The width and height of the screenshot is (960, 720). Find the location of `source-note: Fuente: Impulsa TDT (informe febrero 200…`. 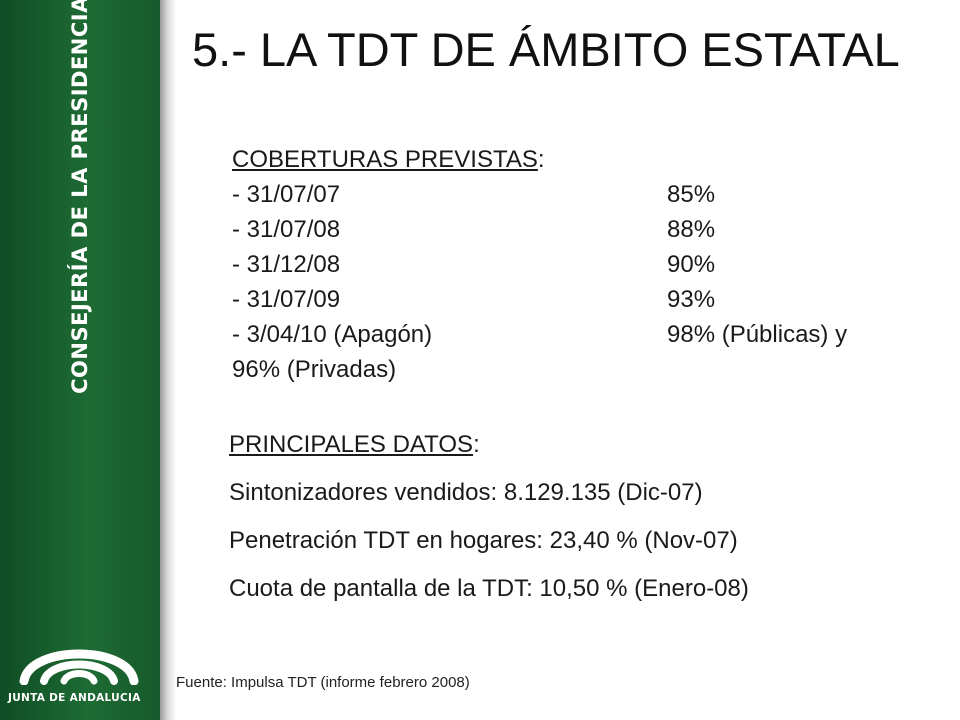

source-note: Fuente: Impulsa TDT (informe febrero 200… is located at coordinates (323, 682).